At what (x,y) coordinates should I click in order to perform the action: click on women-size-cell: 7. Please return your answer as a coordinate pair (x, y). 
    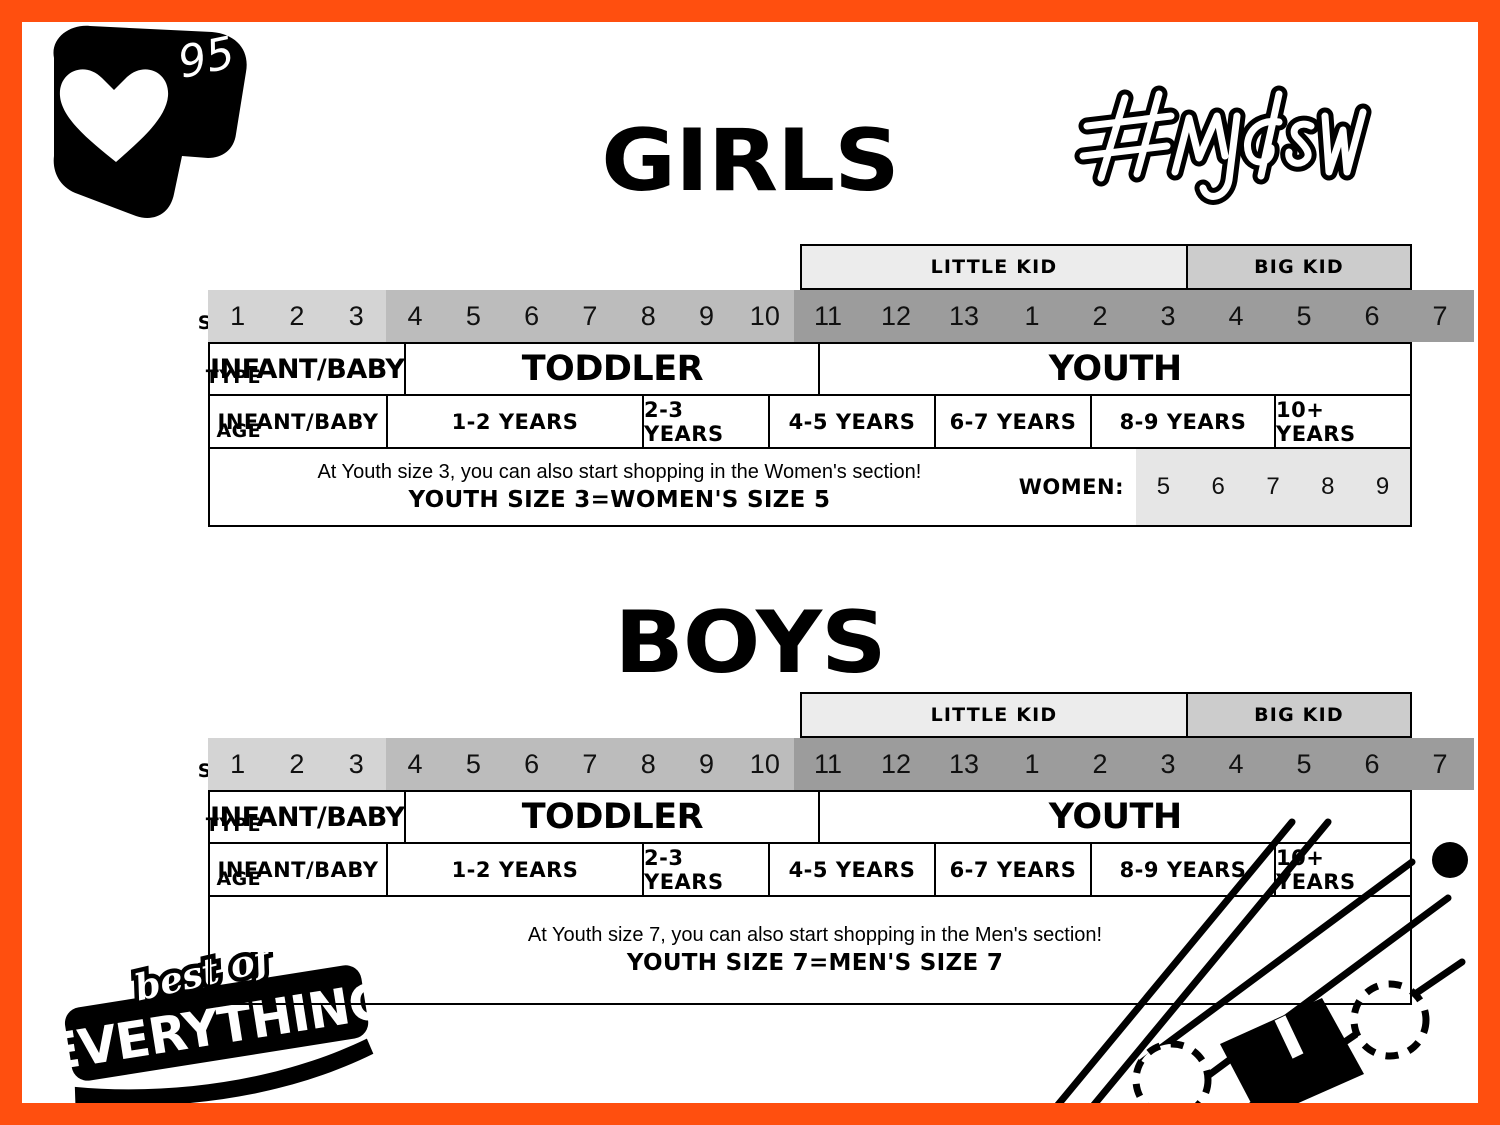
    Looking at the image, I should click on (1273, 486).